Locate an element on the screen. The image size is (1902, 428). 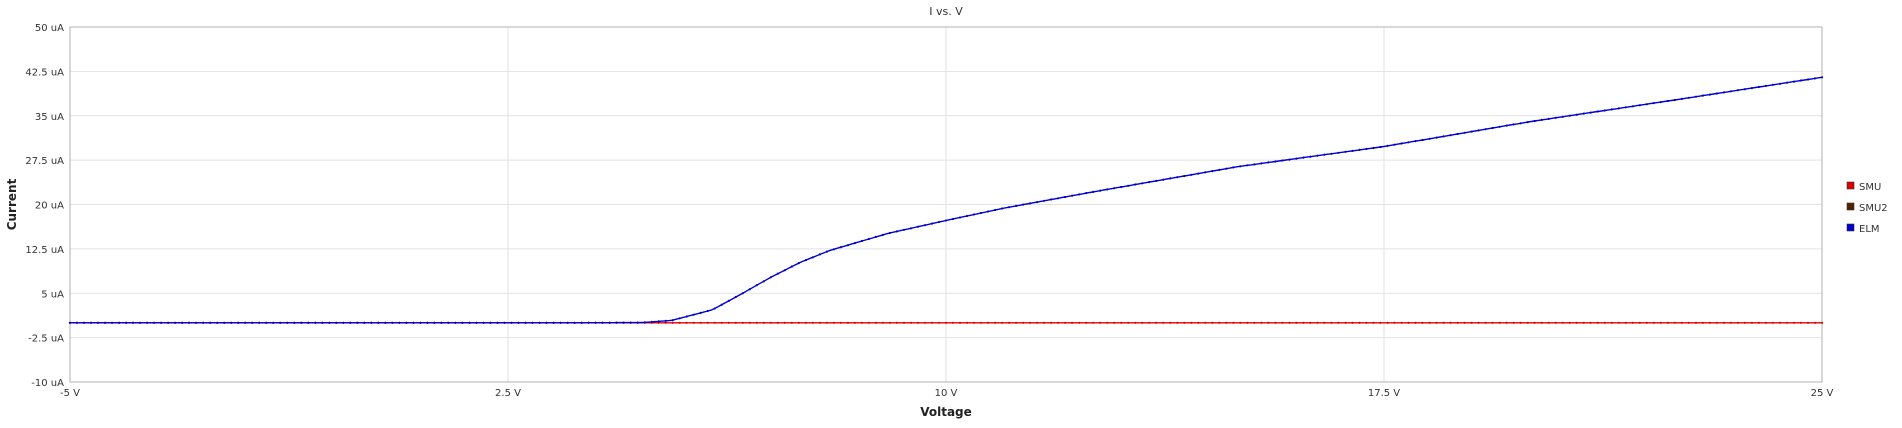
y-tick-label: 50 uA is located at coordinates (49, 28).